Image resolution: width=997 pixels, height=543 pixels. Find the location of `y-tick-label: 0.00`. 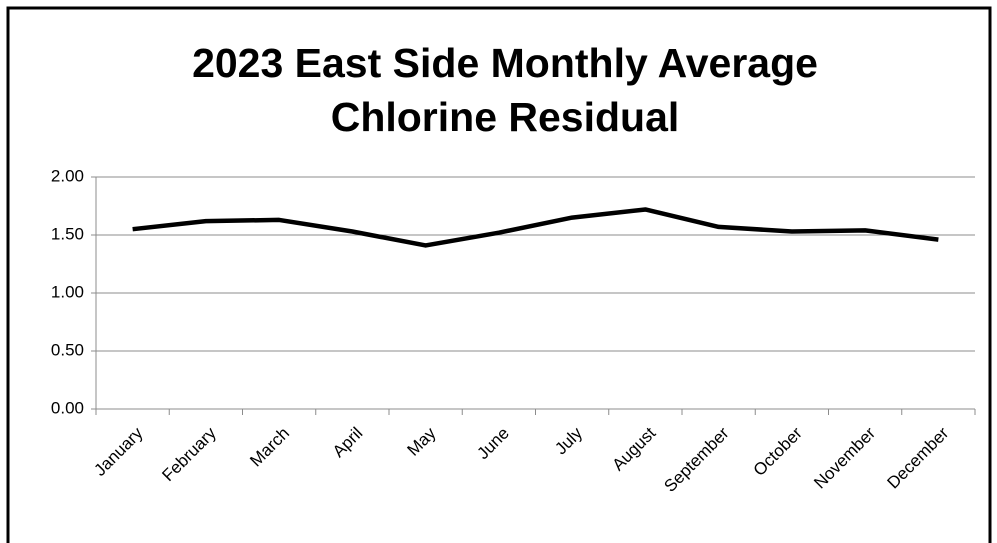

y-tick-label: 0.00 is located at coordinates (67, 407).